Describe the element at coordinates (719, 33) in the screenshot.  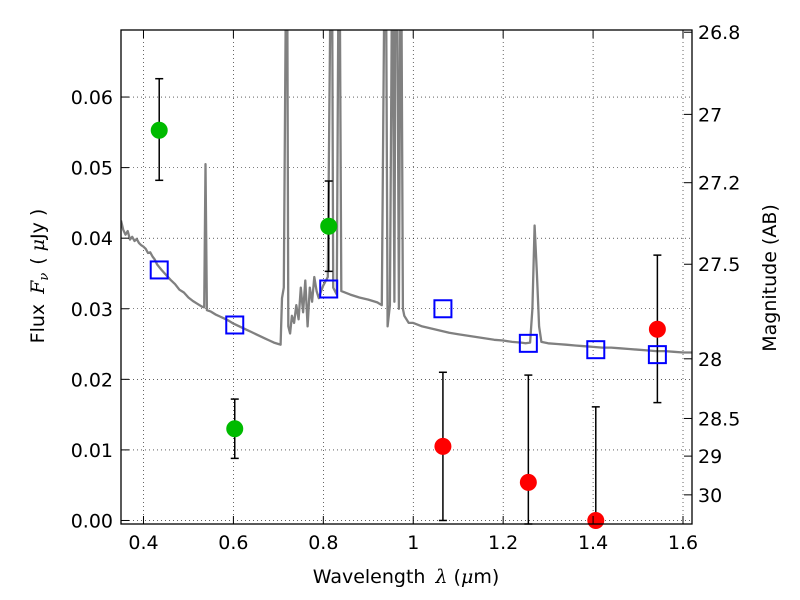
I see `y2-tick-label: 26.8` at that location.